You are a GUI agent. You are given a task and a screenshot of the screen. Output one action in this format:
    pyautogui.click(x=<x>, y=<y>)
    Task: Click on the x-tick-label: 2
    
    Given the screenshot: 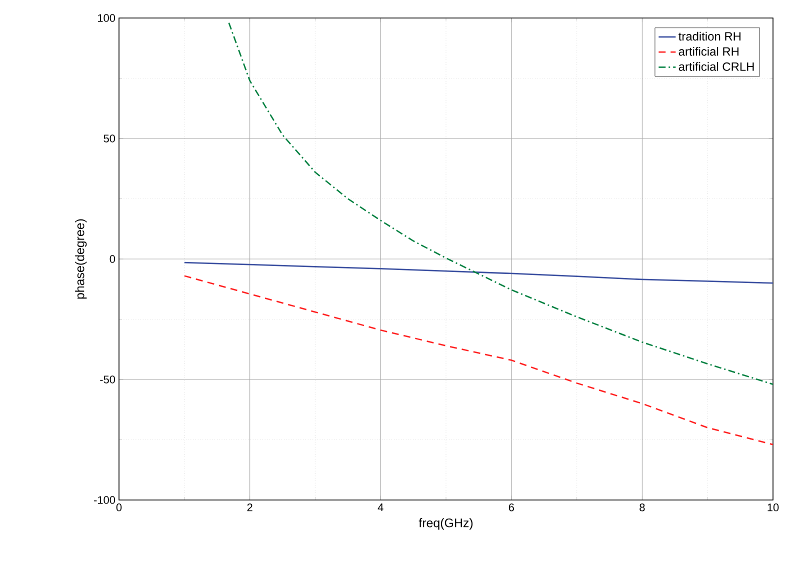 What is the action you would take?
    pyautogui.click(x=249, y=508)
    